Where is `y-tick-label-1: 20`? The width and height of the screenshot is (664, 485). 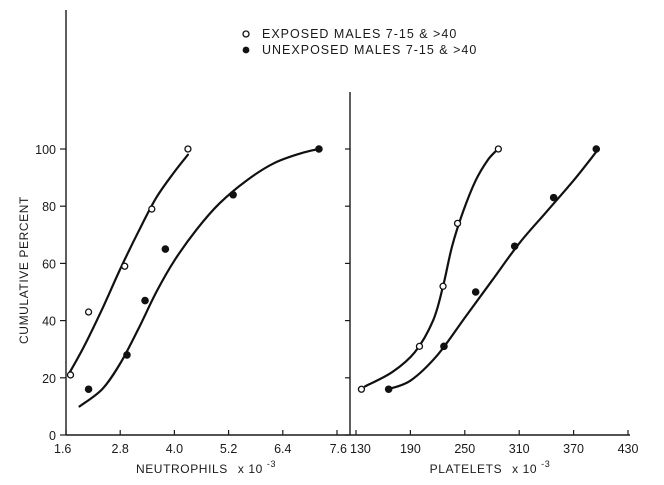 y-tick-label-1: 20 is located at coordinates (49, 379).